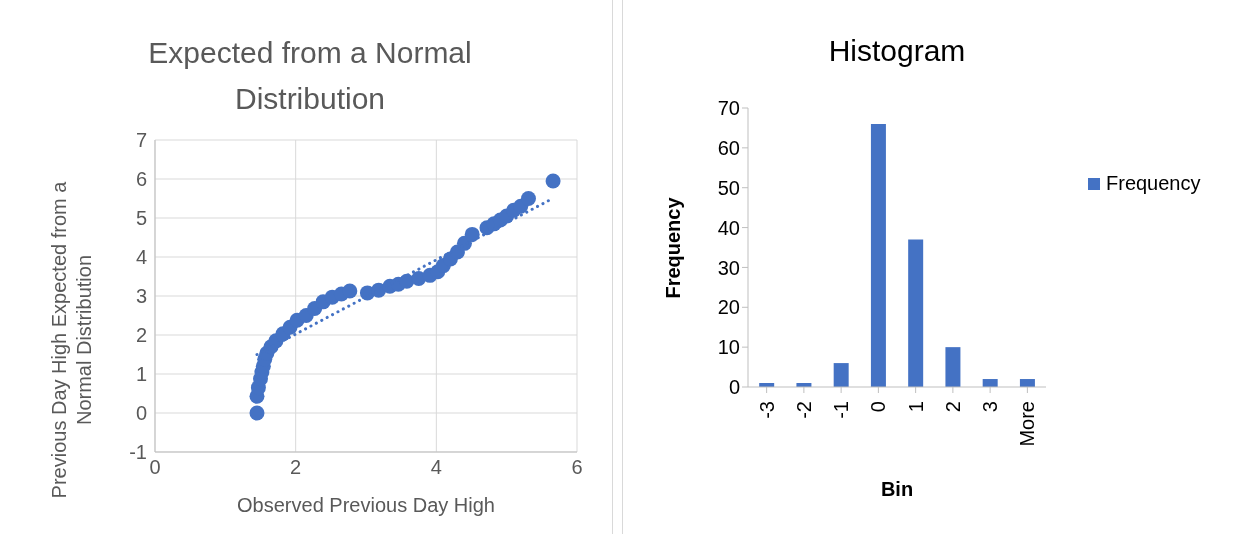 The width and height of the screenshot is (1247, 534). Describe the element at coordinates (436, 467) in the screenshot. I see `x-tick-label: 4` at that location.